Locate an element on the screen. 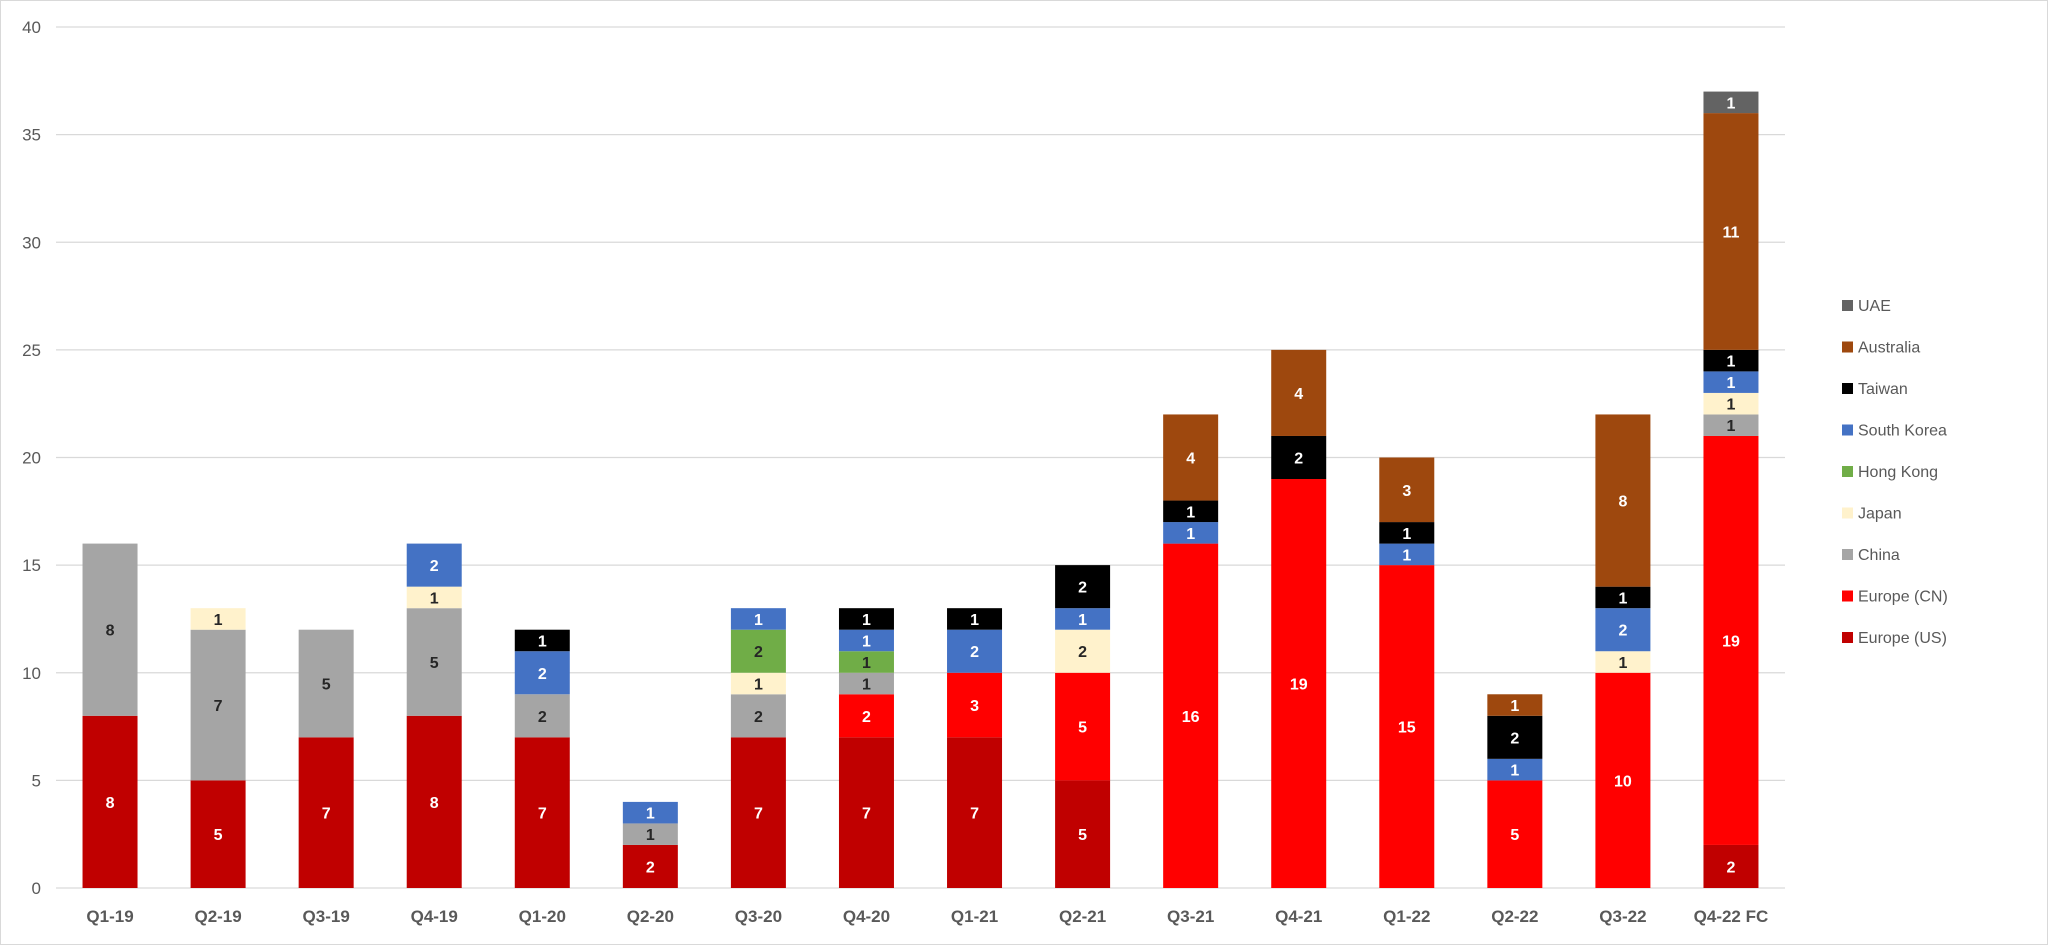 This screenshot has height=951, width=2048. x-tick-label: Q4-20 is located at coordinates (866, 916).